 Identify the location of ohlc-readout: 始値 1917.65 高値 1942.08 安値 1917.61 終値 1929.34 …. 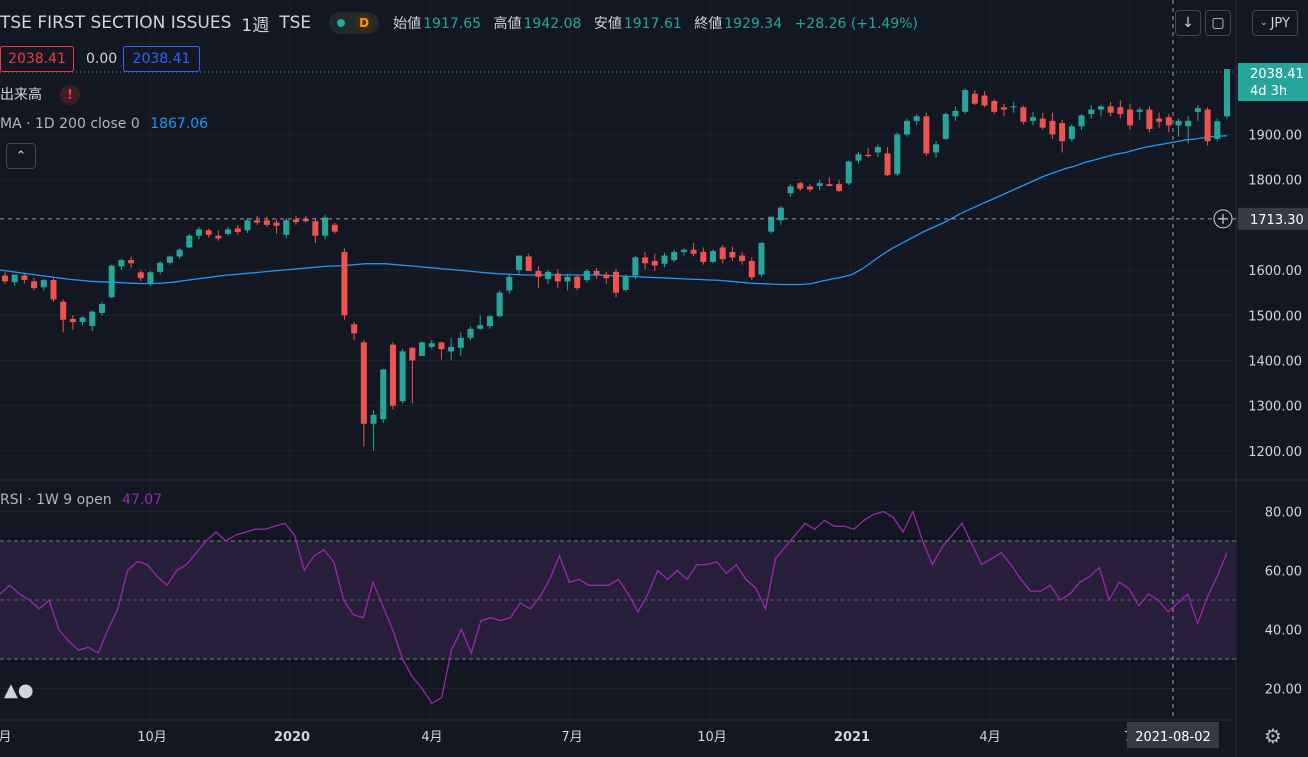
(659, 23).